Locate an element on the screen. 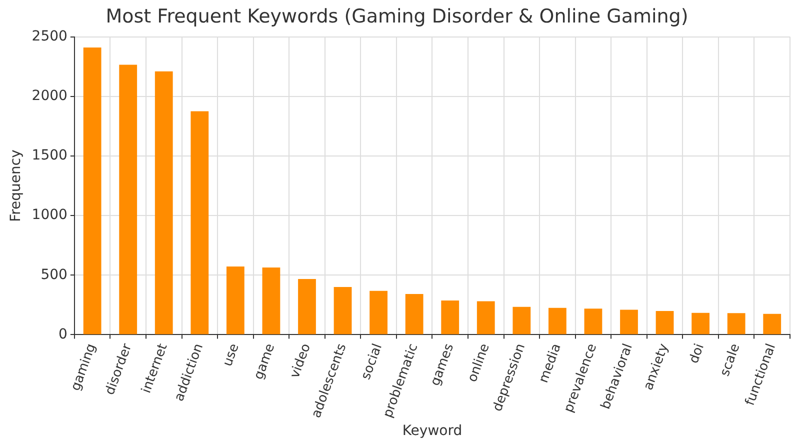  x-tick-label: media is located at coordinates (550, 363).